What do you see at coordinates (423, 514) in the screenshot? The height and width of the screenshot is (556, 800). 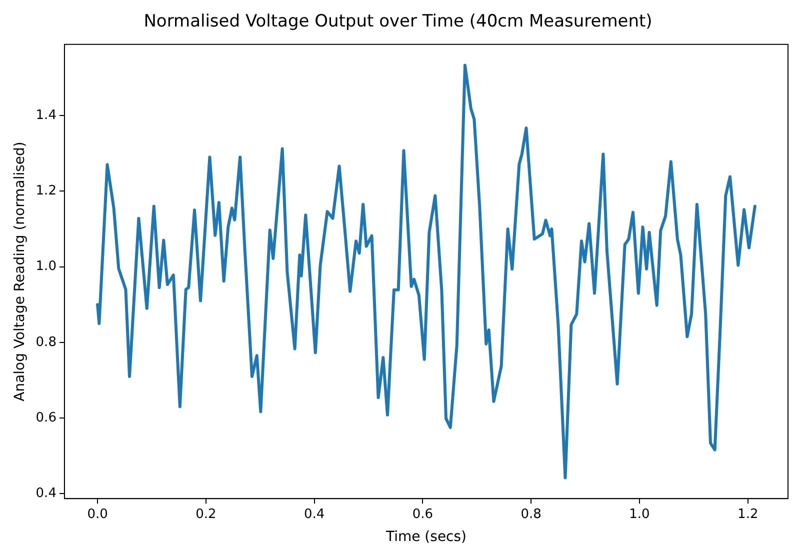 I see `x-tick-label: 0.6` at bounding box center [423, 514].